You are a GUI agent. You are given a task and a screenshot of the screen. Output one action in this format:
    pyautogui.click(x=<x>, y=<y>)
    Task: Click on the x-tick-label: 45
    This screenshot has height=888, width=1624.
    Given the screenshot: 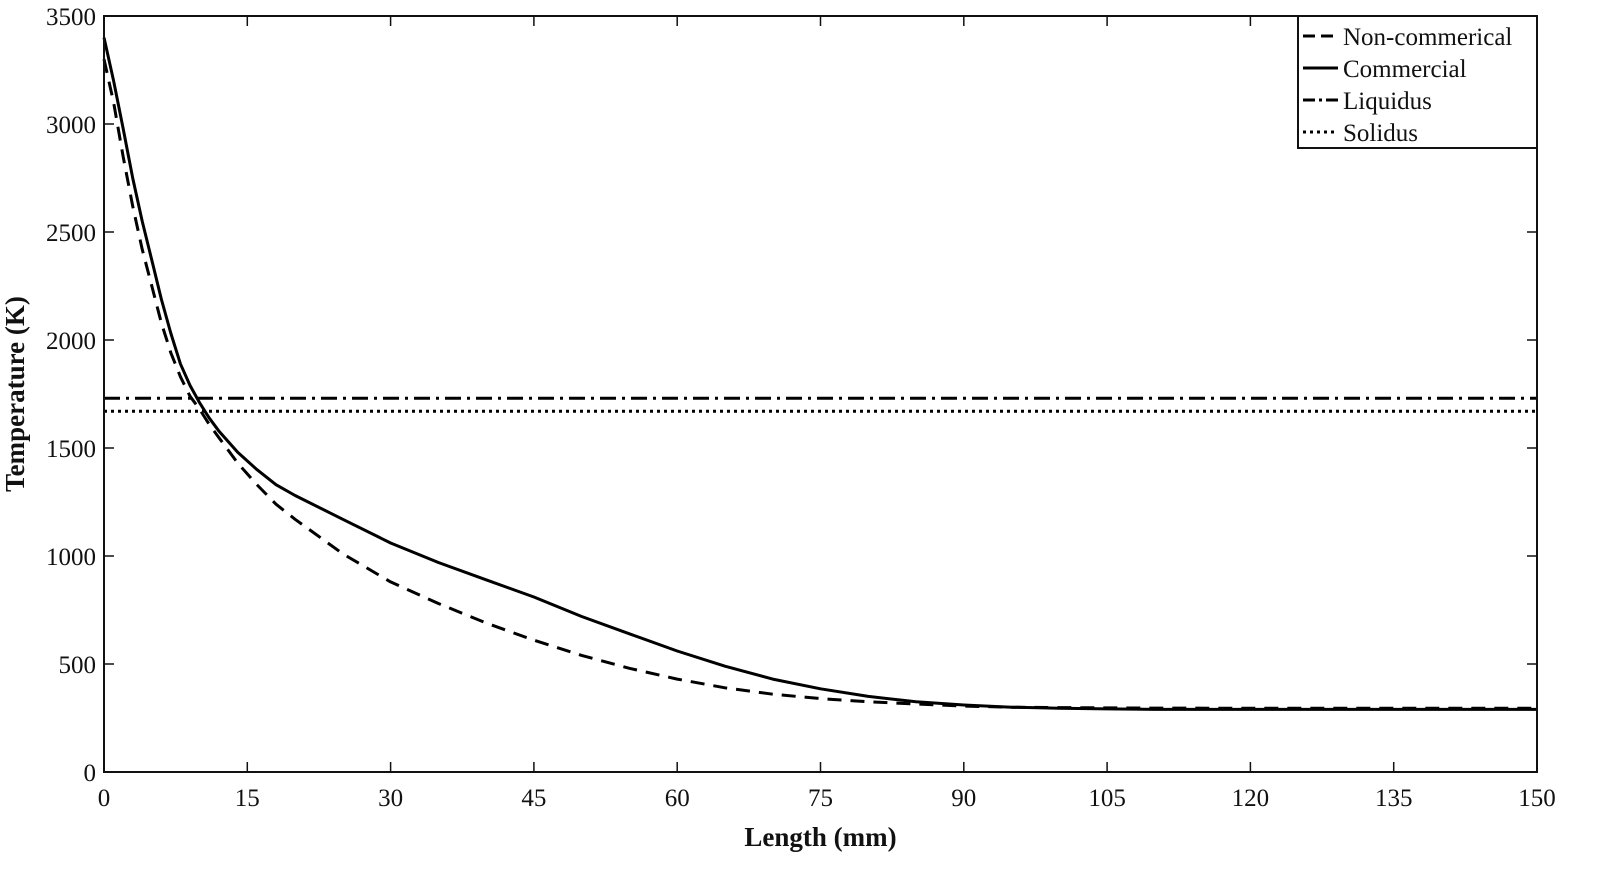 What is the action you would take?
    pyautogui.click(x=533, y=798)
    